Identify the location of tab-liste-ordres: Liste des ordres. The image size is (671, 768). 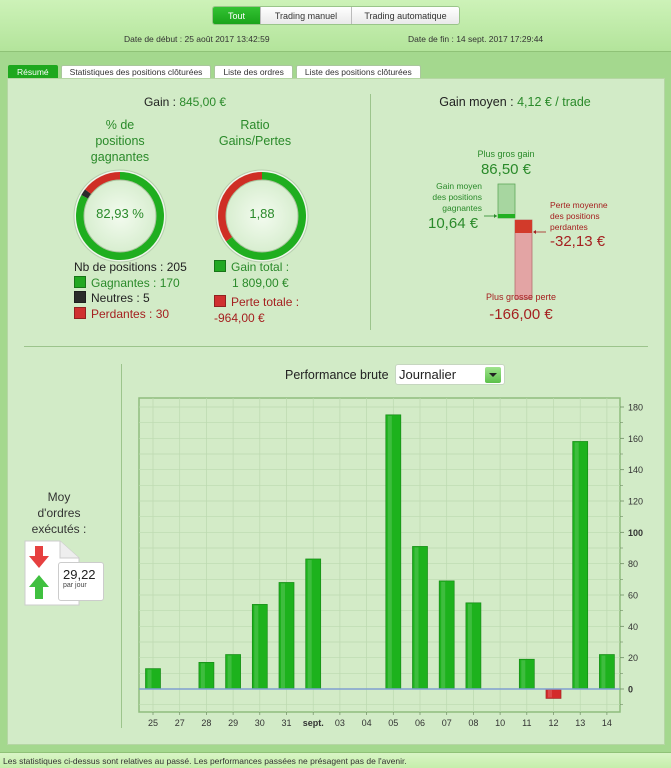
(253, 72).